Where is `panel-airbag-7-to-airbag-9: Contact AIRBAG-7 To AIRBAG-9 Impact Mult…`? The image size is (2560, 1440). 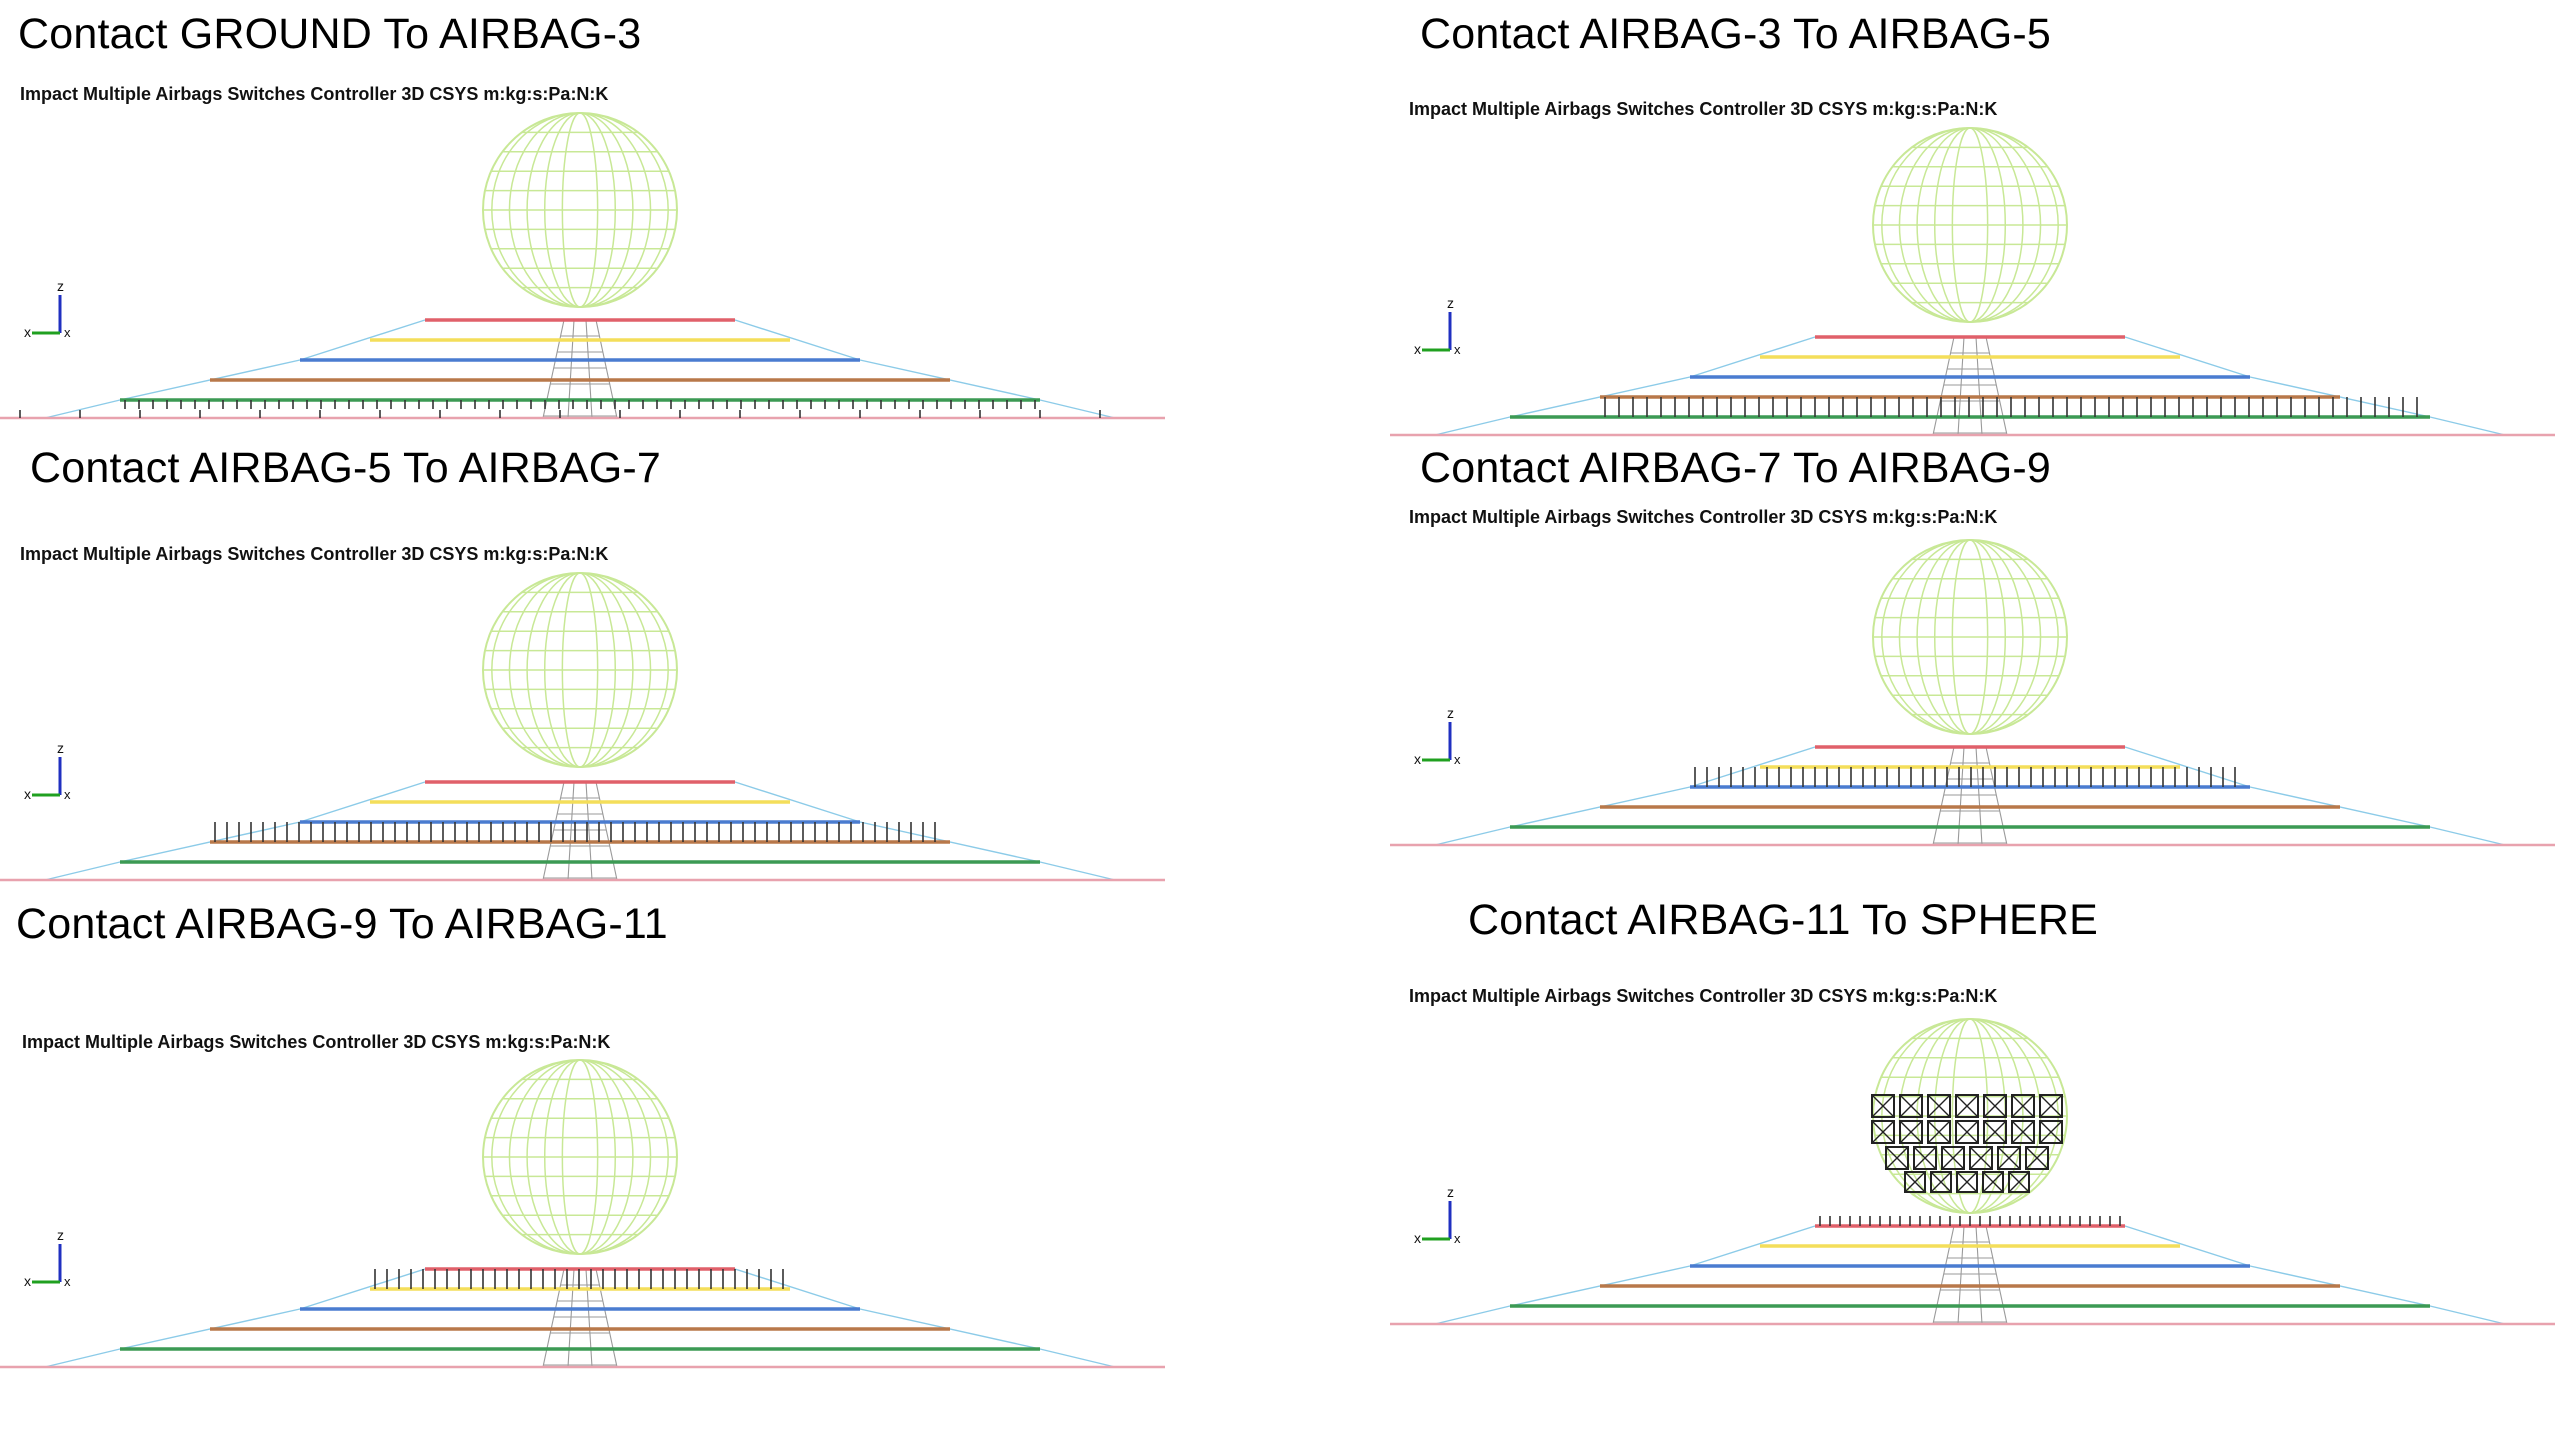 panel-airbag-7-to-airbag-9: Contact AIRBAG-7 To AIRBAG-9 Impact Mult… is located at coordinates (1972, 675).